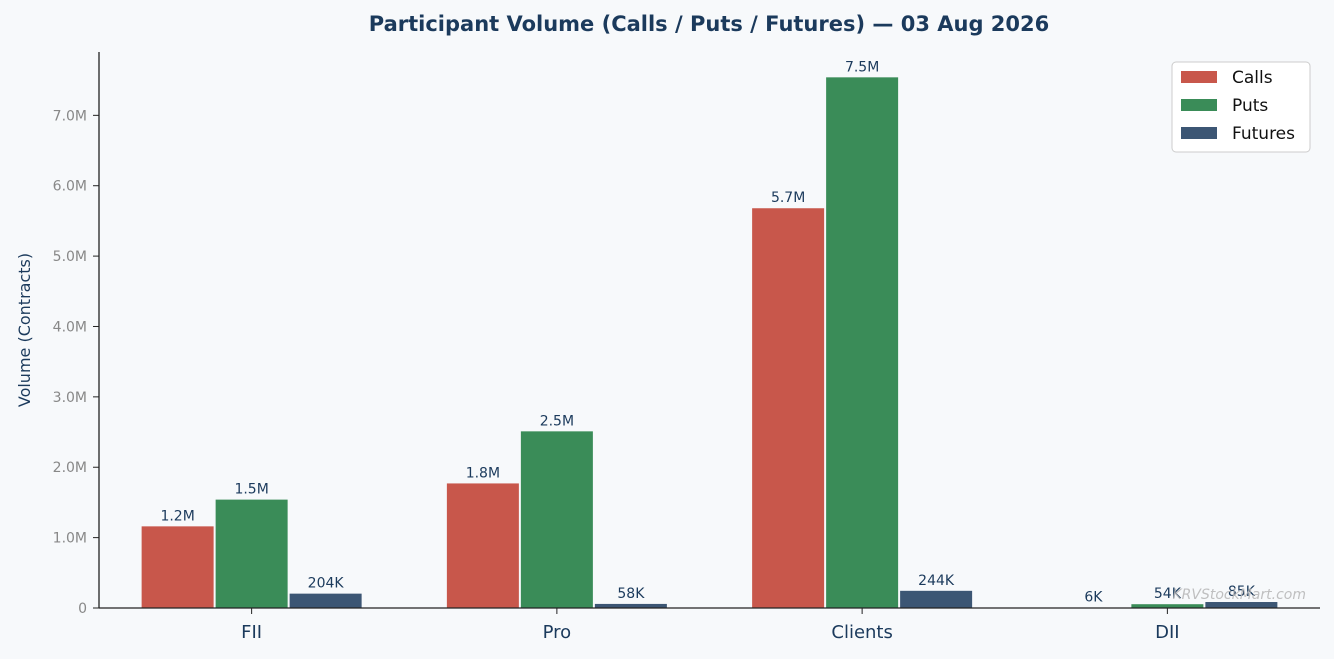  Describe the element at coordinates (70, 398) in the screenshot. I see `y-tick-label: 3.0M` at that location.